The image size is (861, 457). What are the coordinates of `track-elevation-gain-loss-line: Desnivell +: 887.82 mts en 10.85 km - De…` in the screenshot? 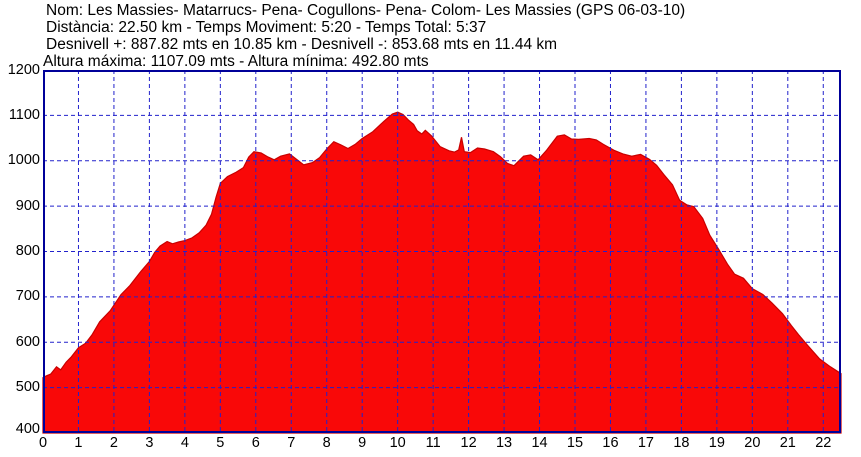 It's located at (302, 44).